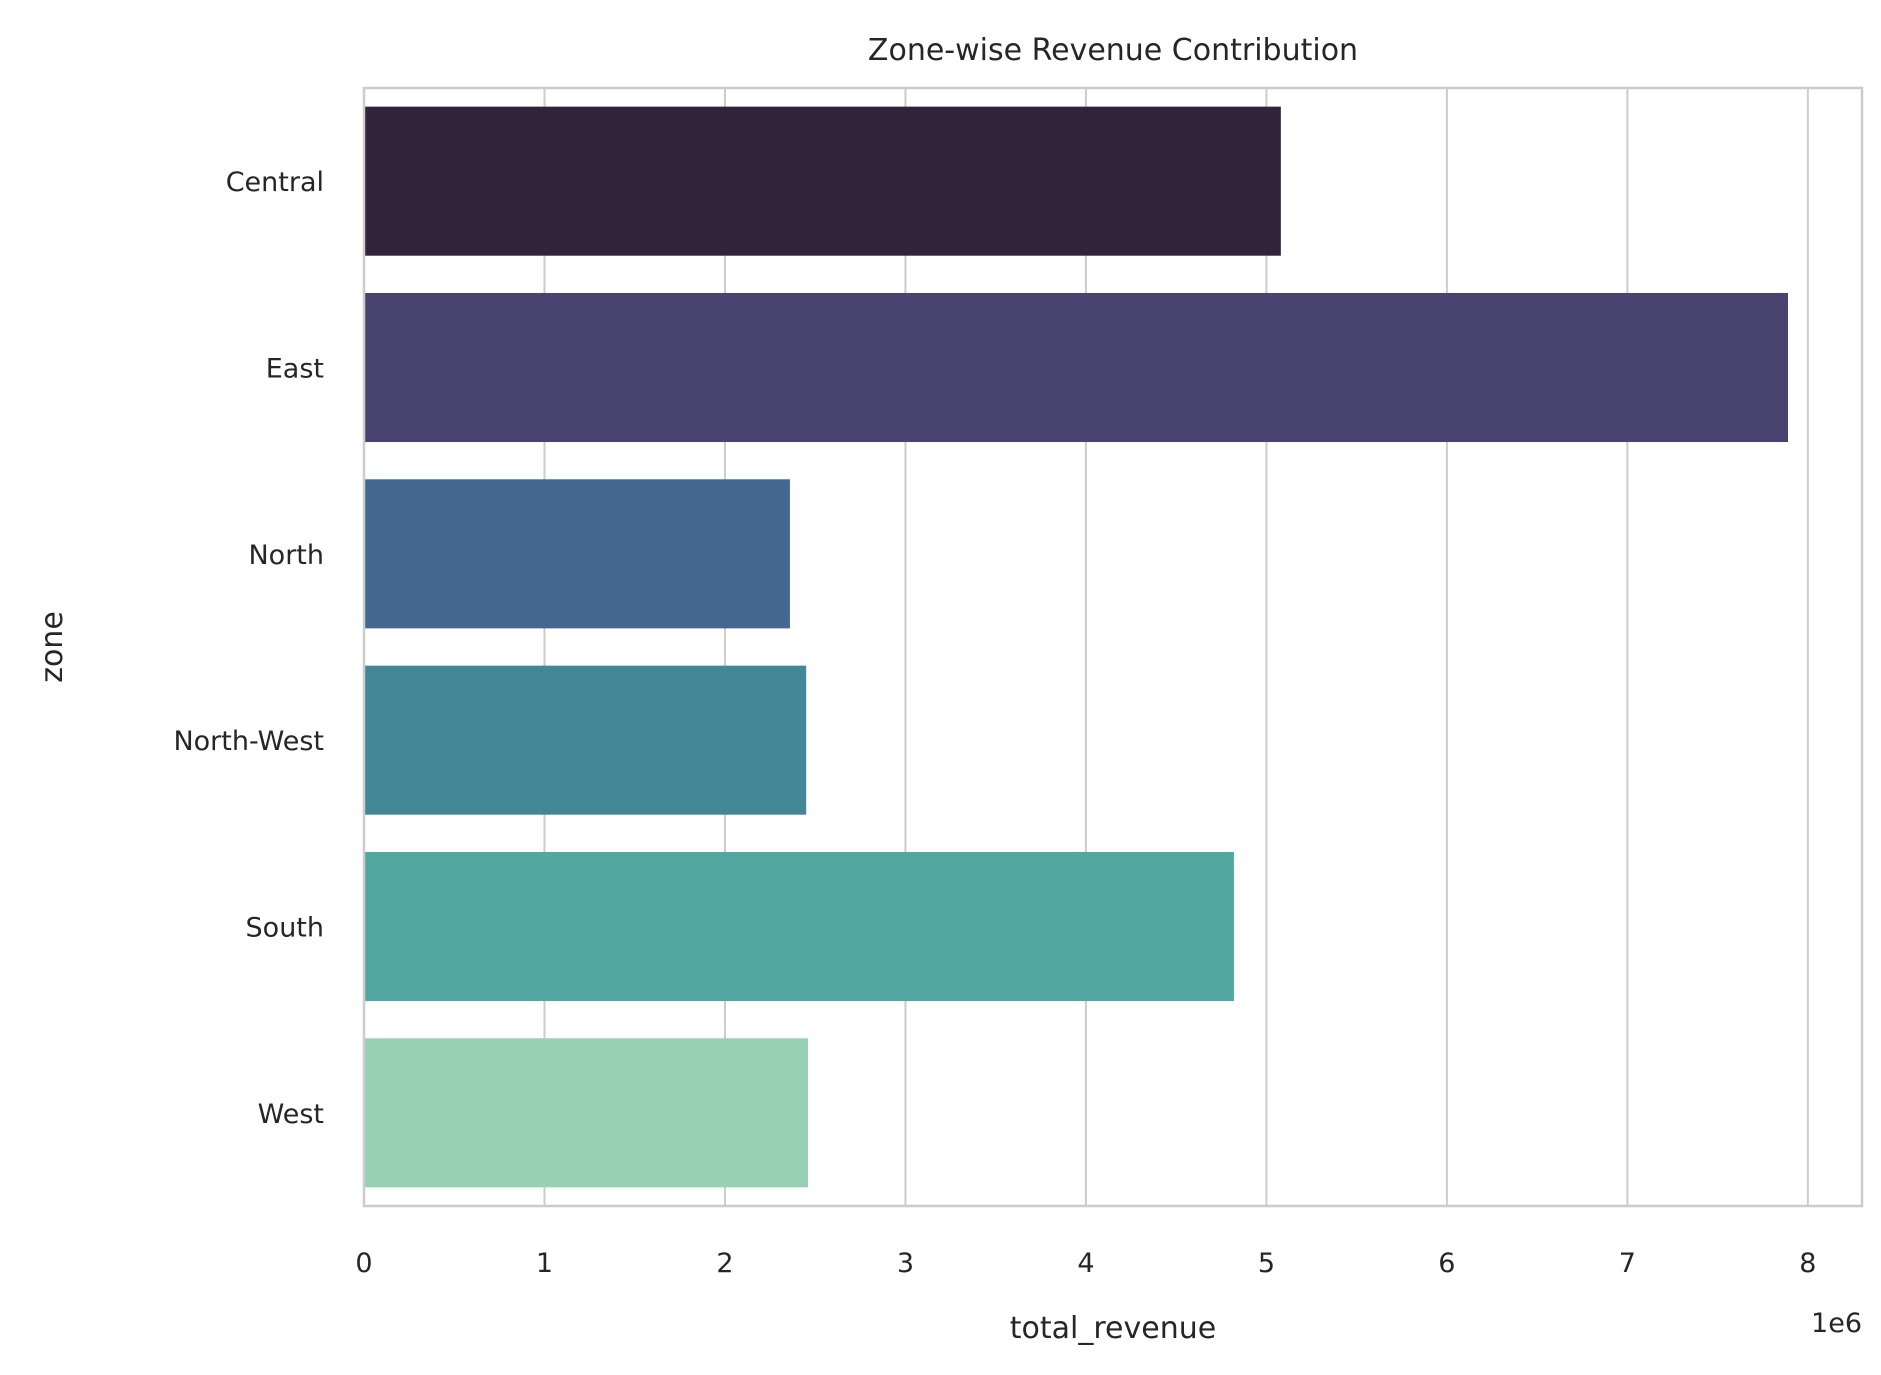 This screenshot has height=1375, width=1881. I want to click on x-tick-label: 4, so click(1085, 1263).